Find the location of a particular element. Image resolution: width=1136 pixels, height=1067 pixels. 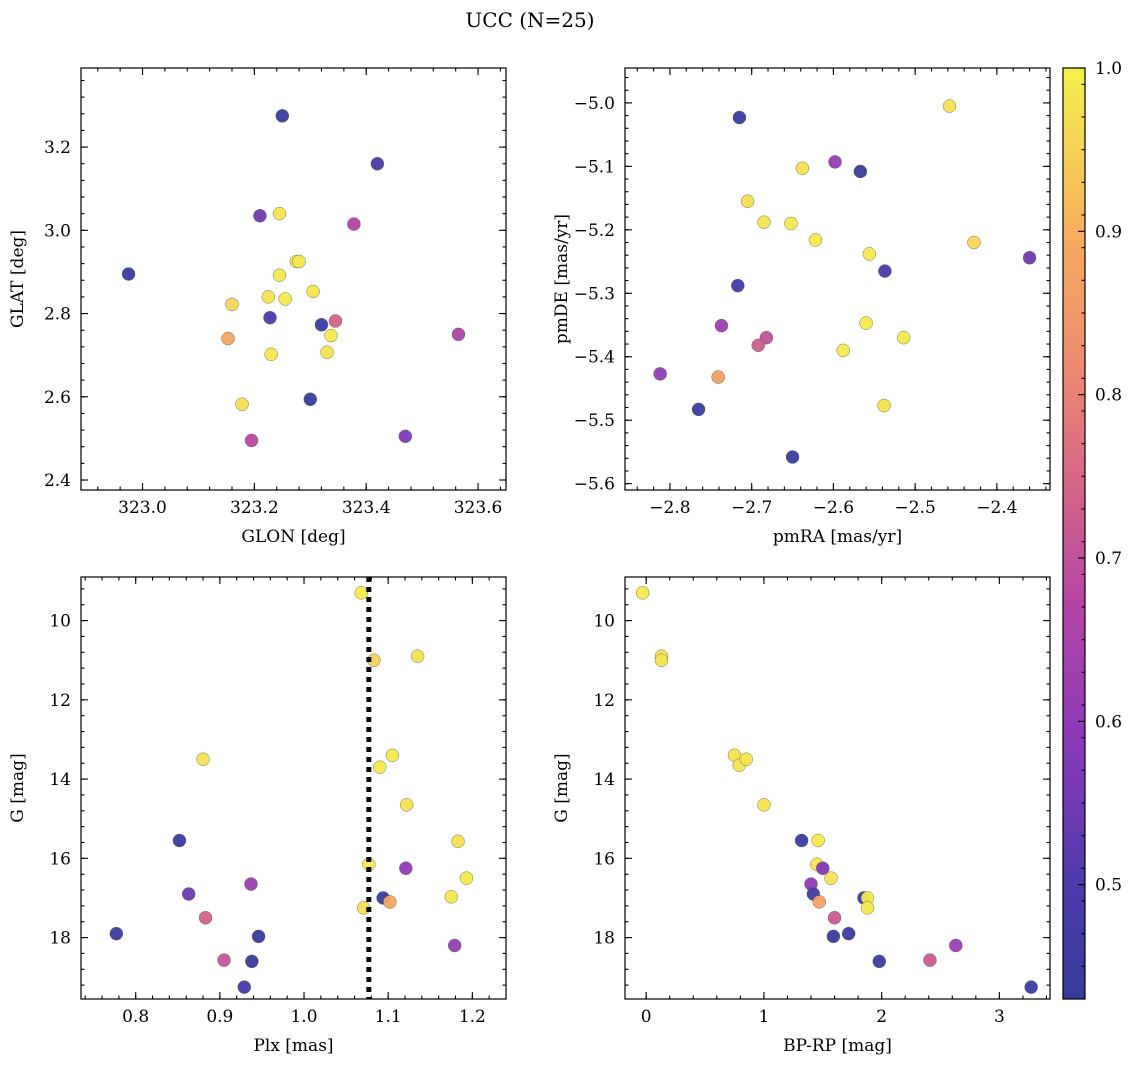

x-tick-label: 0.9 is located at coordinates (219, 1017).